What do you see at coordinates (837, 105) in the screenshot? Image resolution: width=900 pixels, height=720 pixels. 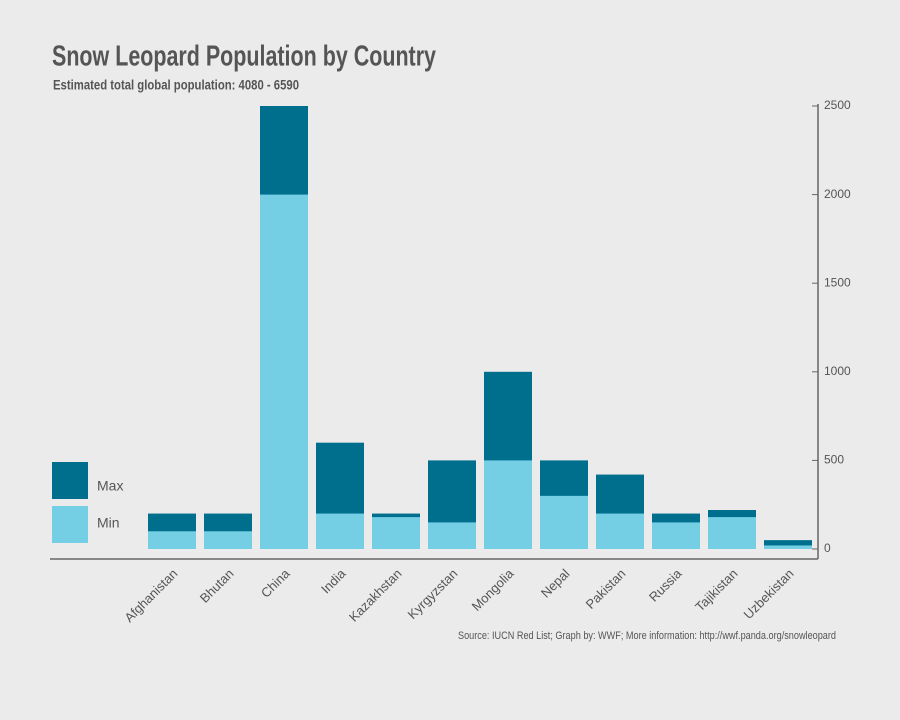 I see `y-tick-label: 2500` at bounding box center [837, 105].